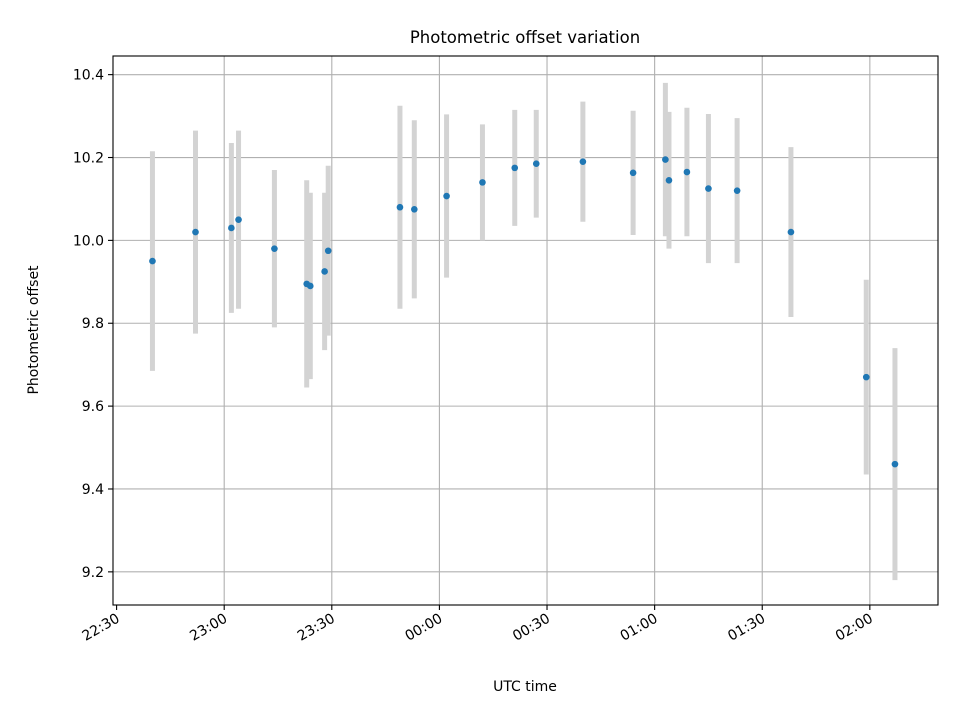 The width and height of the screenshot is (960, 720). What do you see at coordinates (478, 625) in the screenshot?
I see `x-axis: 22:30 23:00 23:30 00:00 00:30 01:00 01:30 02:00` at bounding box center [478, 625].